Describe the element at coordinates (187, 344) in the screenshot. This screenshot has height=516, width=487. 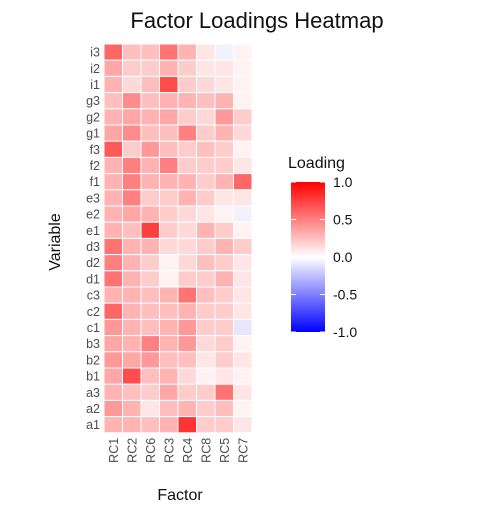
I see `heatmap-cell-b3-RC4` at that location.